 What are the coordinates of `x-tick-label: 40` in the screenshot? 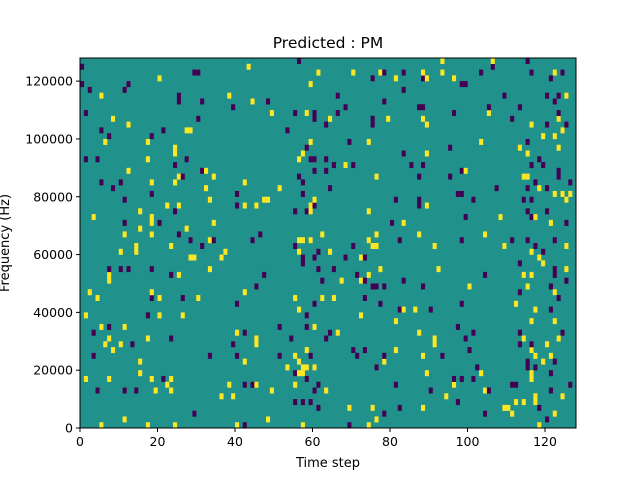 It's located at (235, 441).